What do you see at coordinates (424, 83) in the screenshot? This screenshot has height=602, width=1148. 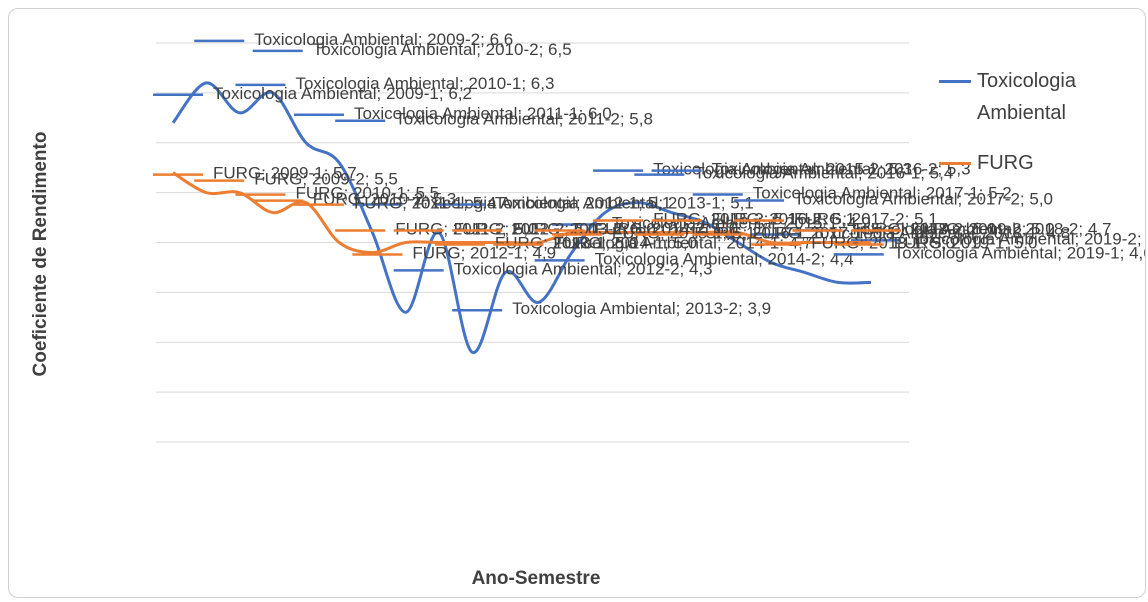 I see `data-label: Toxicologia Ambiental; 2010-1; 6,3` at bounding box center [424, 83].